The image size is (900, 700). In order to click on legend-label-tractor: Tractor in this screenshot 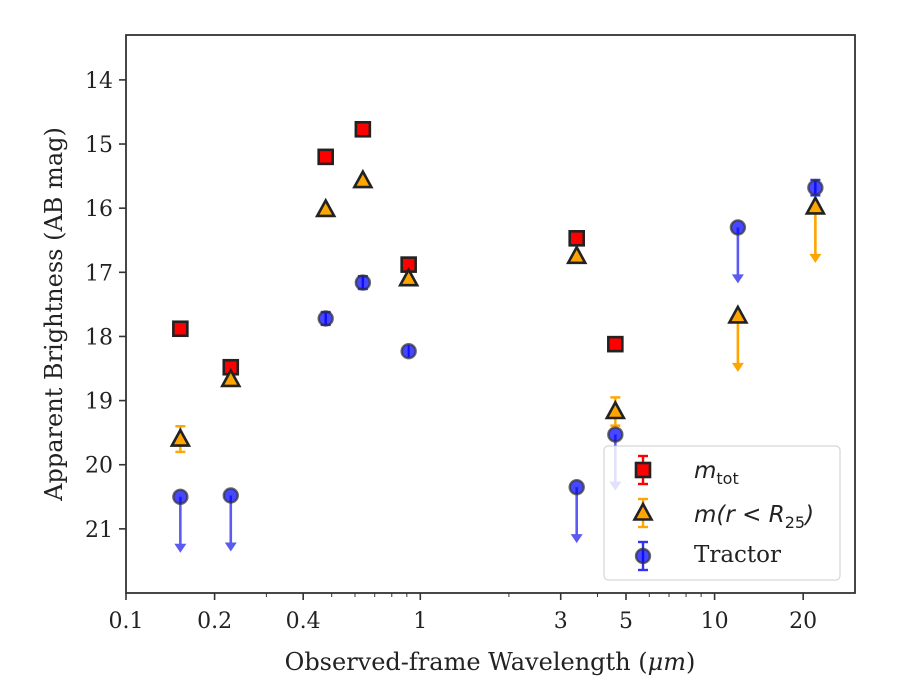, I will do `click(737, 555)`.